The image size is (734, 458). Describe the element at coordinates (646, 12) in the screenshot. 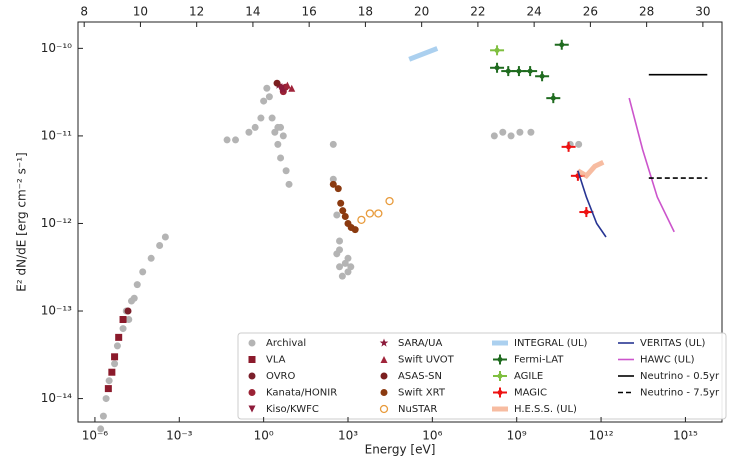

I see `x2-tick-label: 28` at that location.